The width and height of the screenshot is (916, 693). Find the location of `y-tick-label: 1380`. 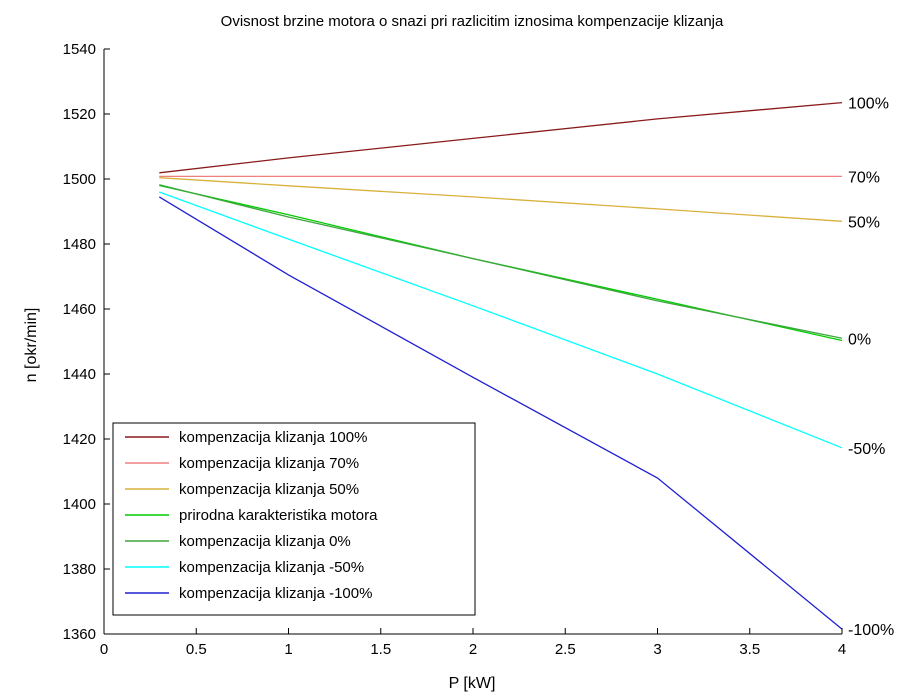

y-tick-label: 1380 is located at coordinates (79, 569).